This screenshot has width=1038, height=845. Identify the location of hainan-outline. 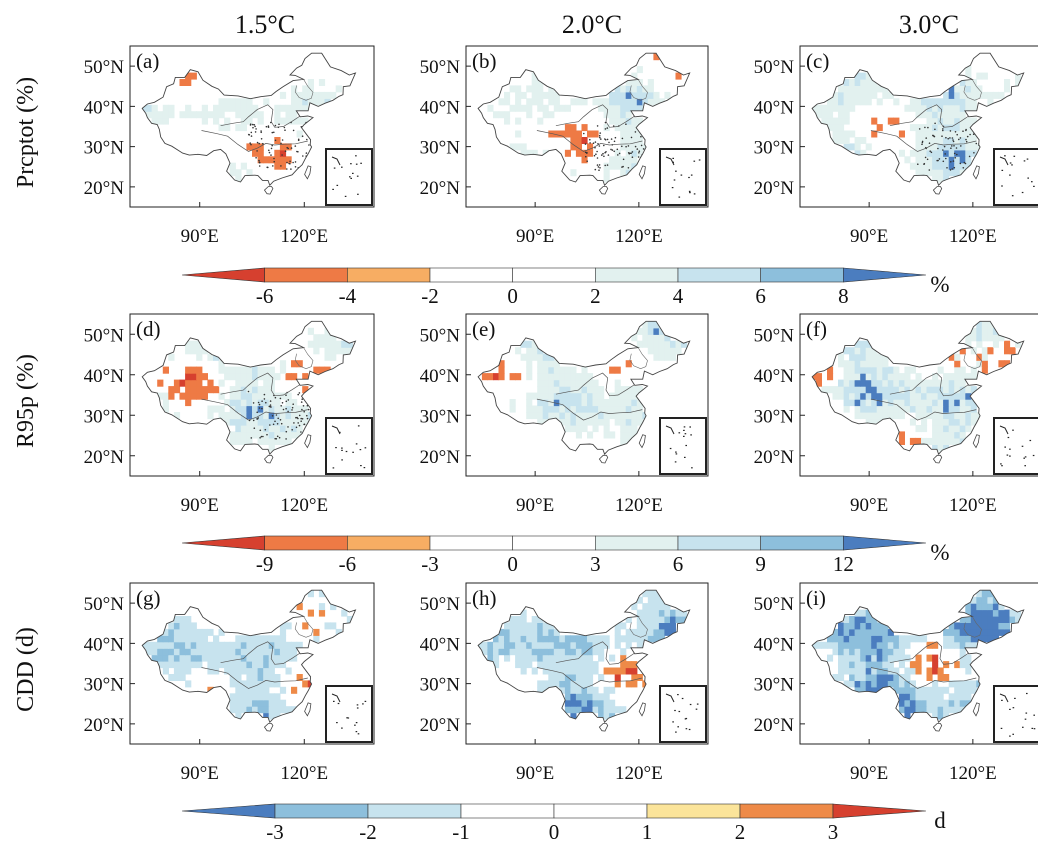
(268, 459).